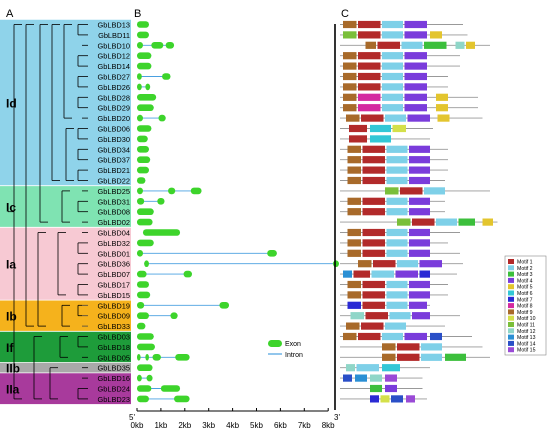 This screenshot has width=550, height=433. I want to click on motif-legend-label: Motif 6, so click(525, 294).